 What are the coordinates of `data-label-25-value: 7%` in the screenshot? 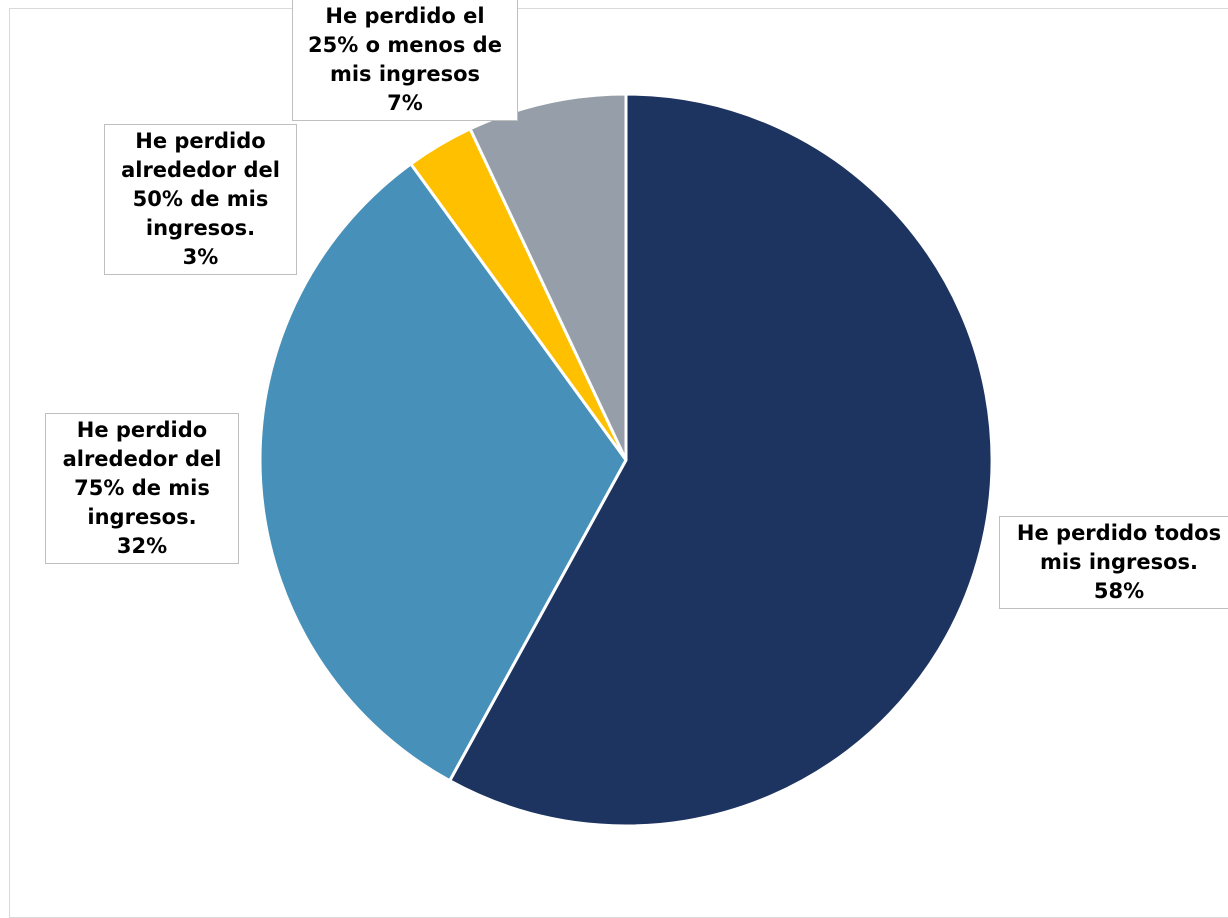 It's located at (405, 103).